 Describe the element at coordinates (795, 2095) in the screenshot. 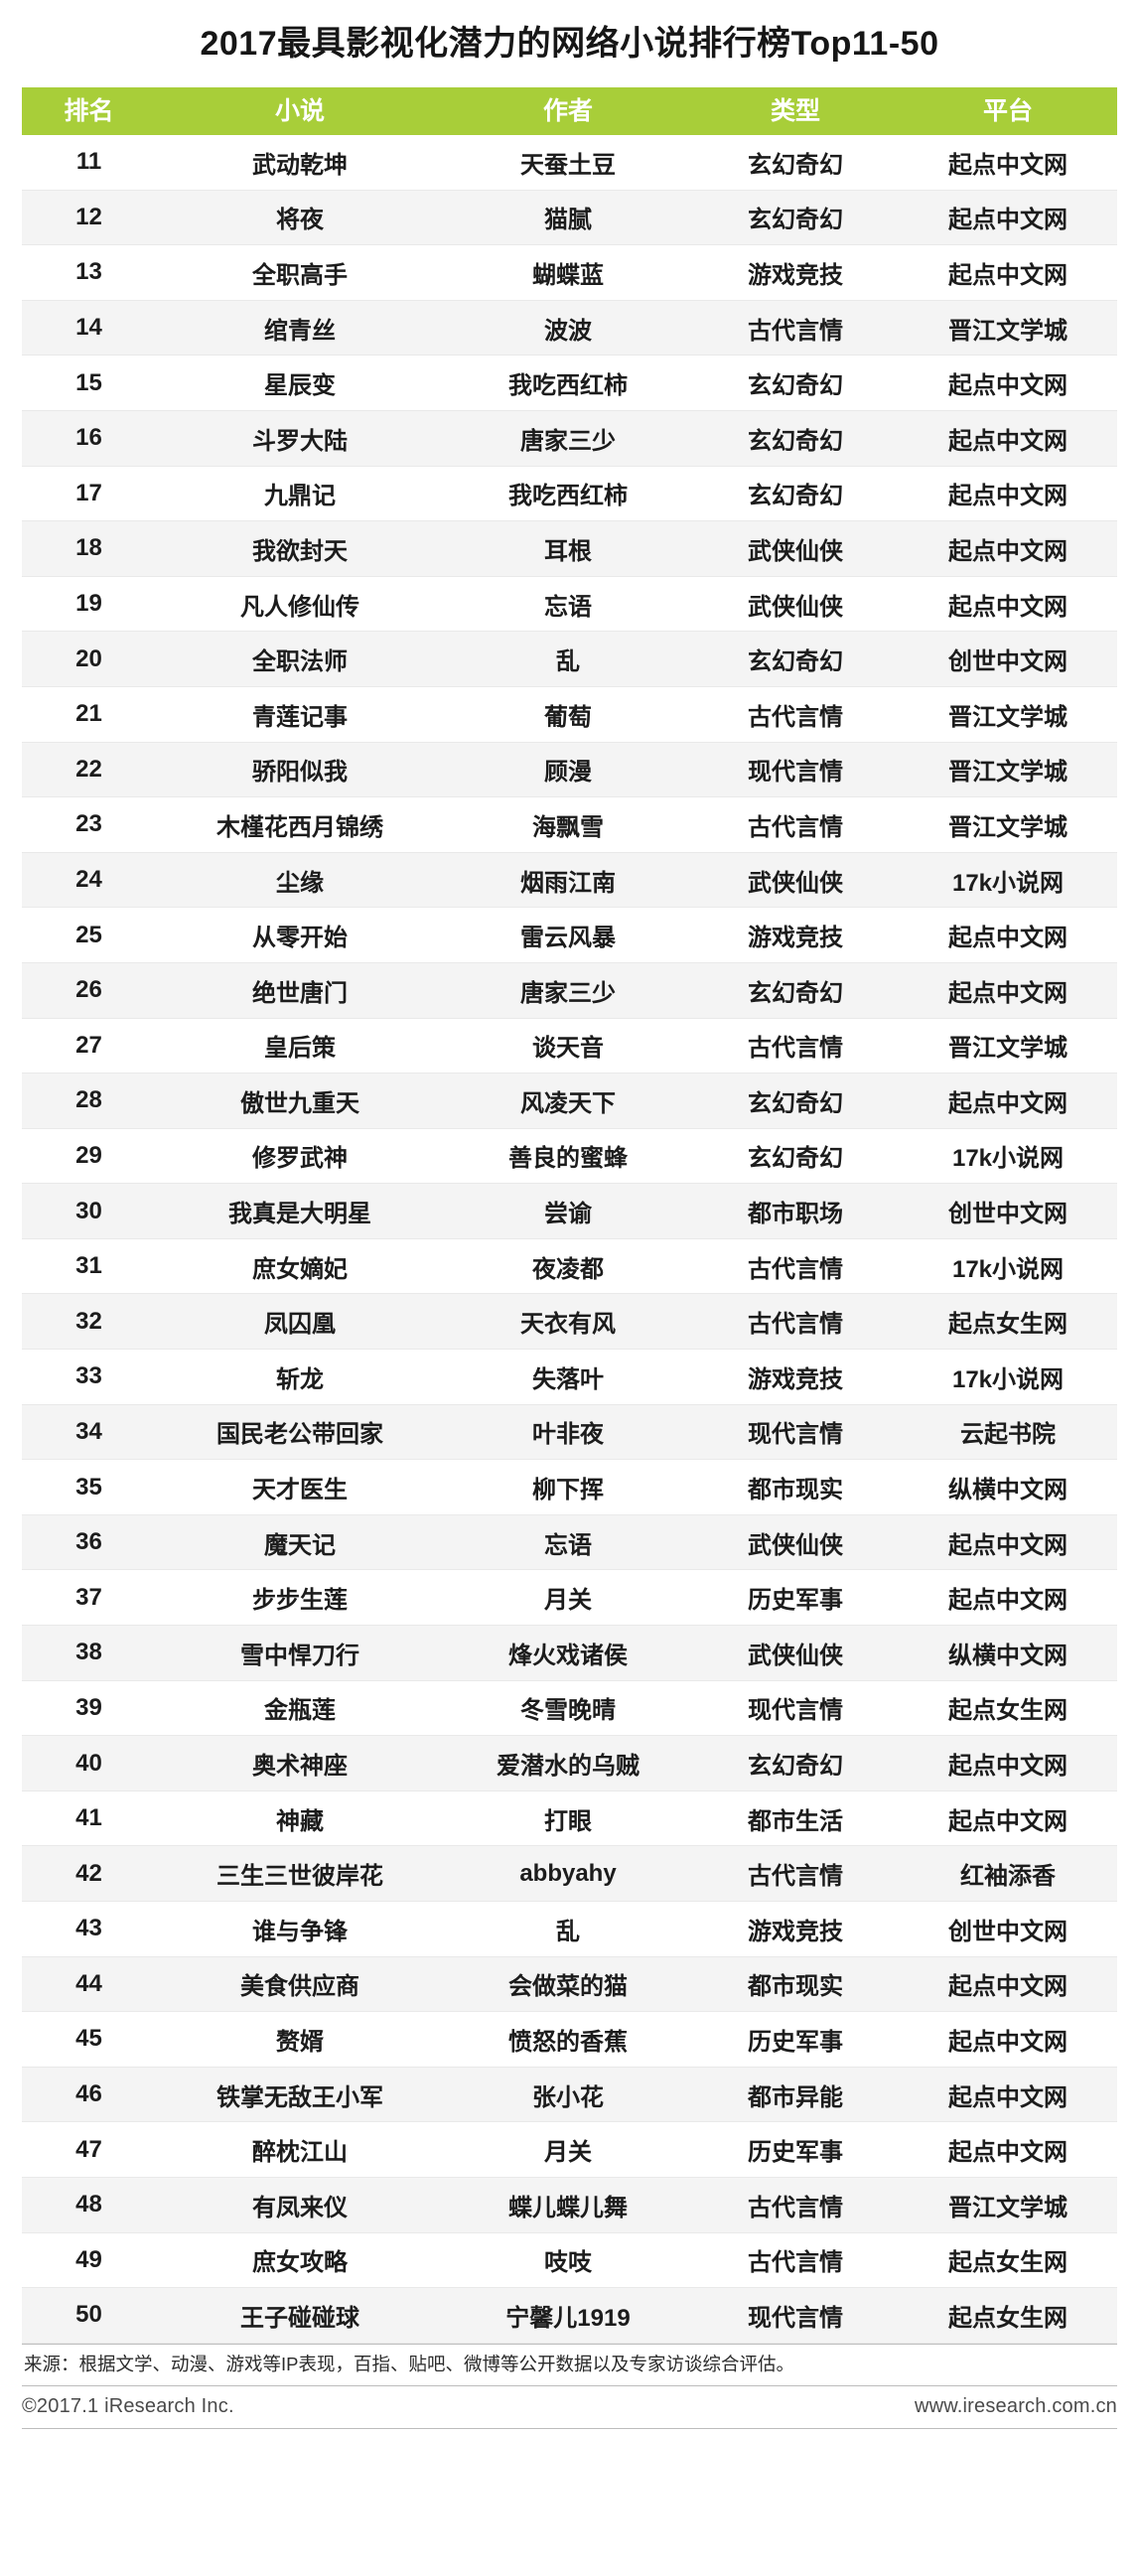

I see `cell-genre: 都市异能` at that location.